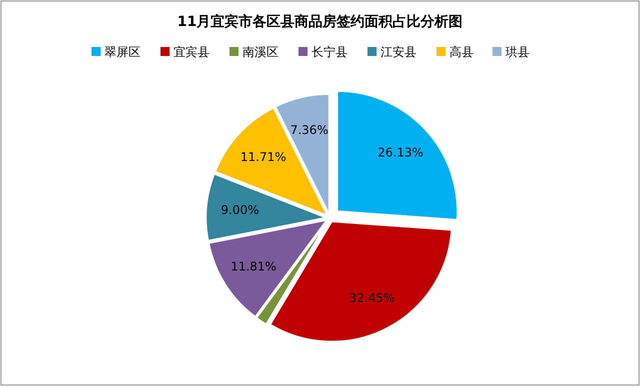  What do you see at coordinates (398, 52) in the screenshot?
I see `legend-label: 江安县` at bounding box center [398, 52].